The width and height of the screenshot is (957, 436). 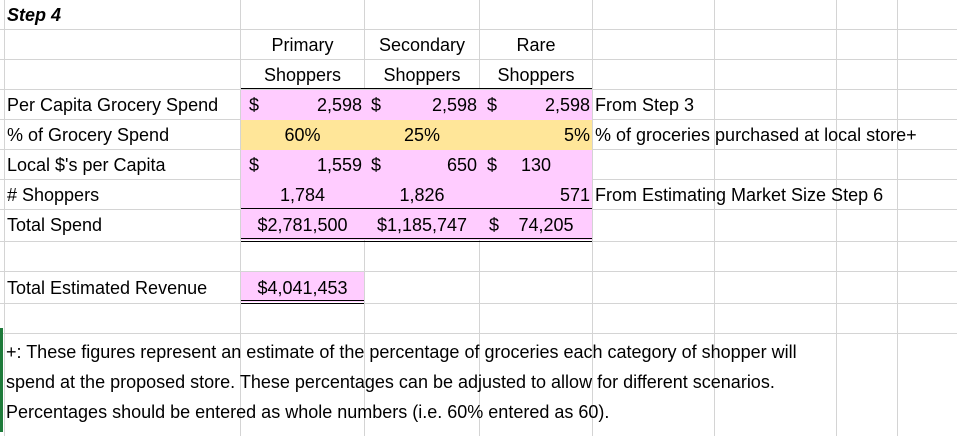 I want to click on cell-value: 1,826, so click(x=422, y=195).